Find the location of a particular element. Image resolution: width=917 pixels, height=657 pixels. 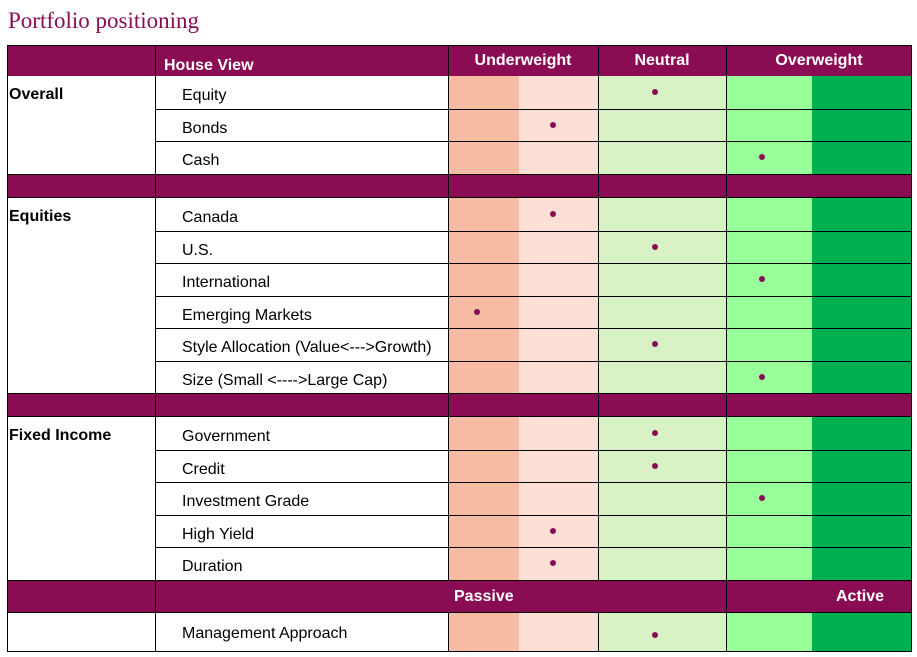

row-label: Equity is located at coordinates (204, 95).